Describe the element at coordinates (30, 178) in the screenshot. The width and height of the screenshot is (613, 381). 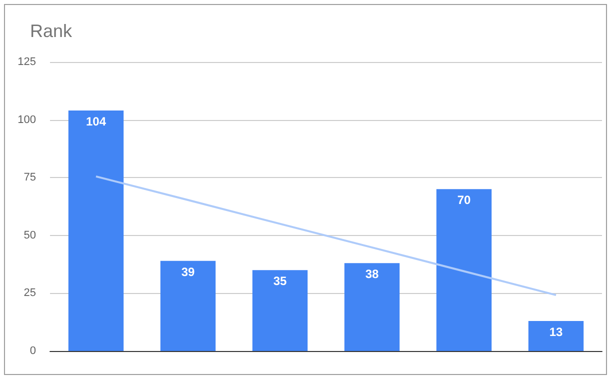
I see `y-tick-label: 75` at that location.